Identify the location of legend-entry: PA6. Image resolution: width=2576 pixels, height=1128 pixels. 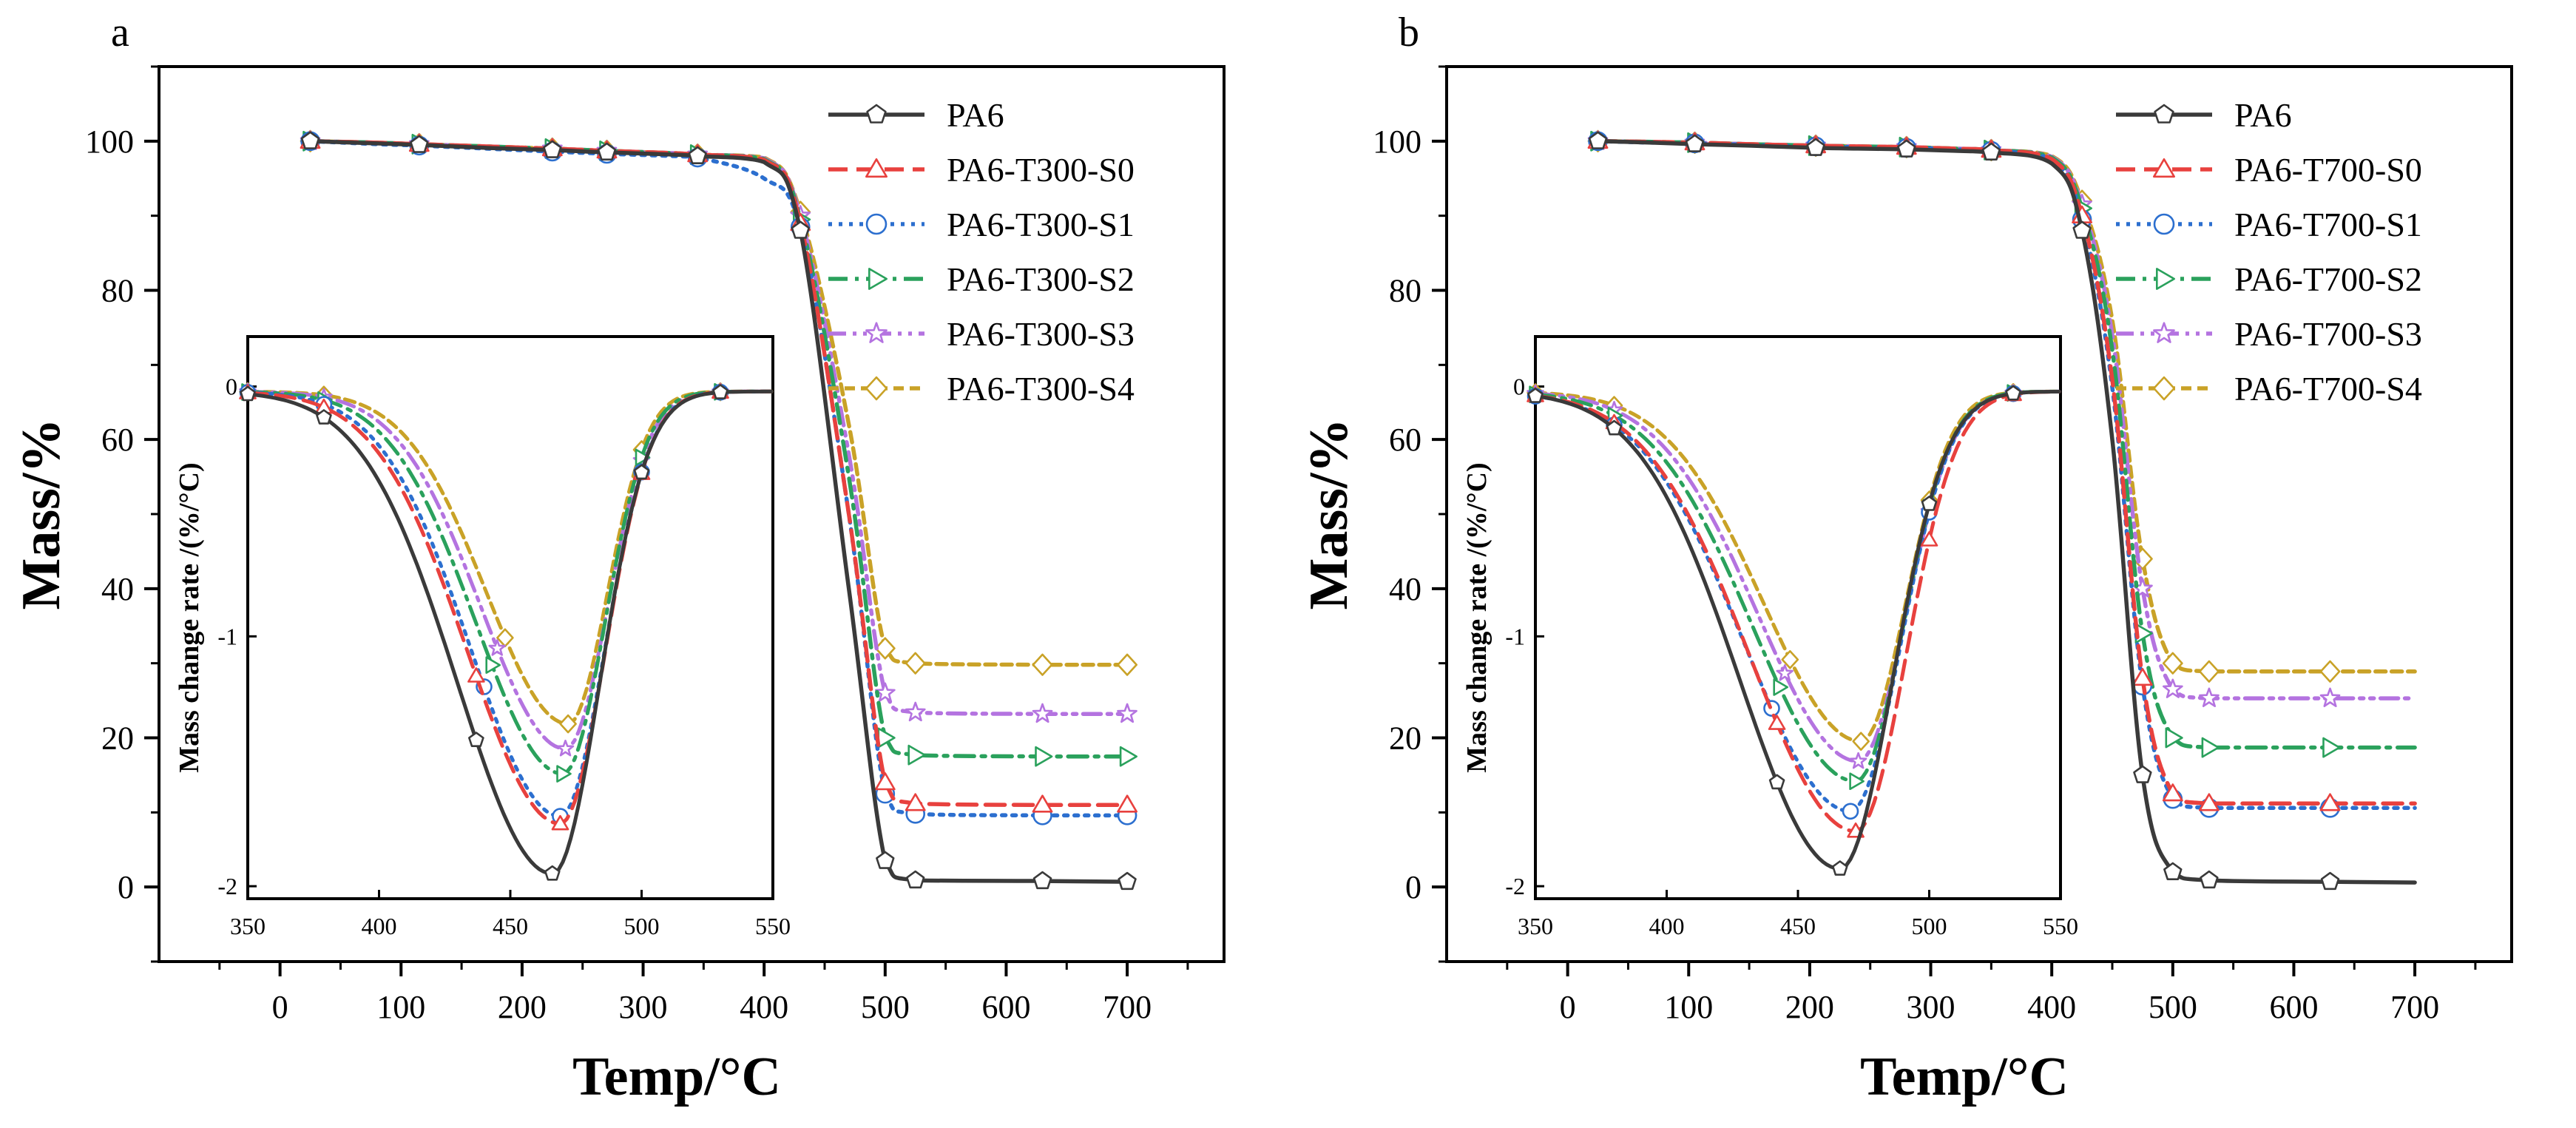
(916, 115).